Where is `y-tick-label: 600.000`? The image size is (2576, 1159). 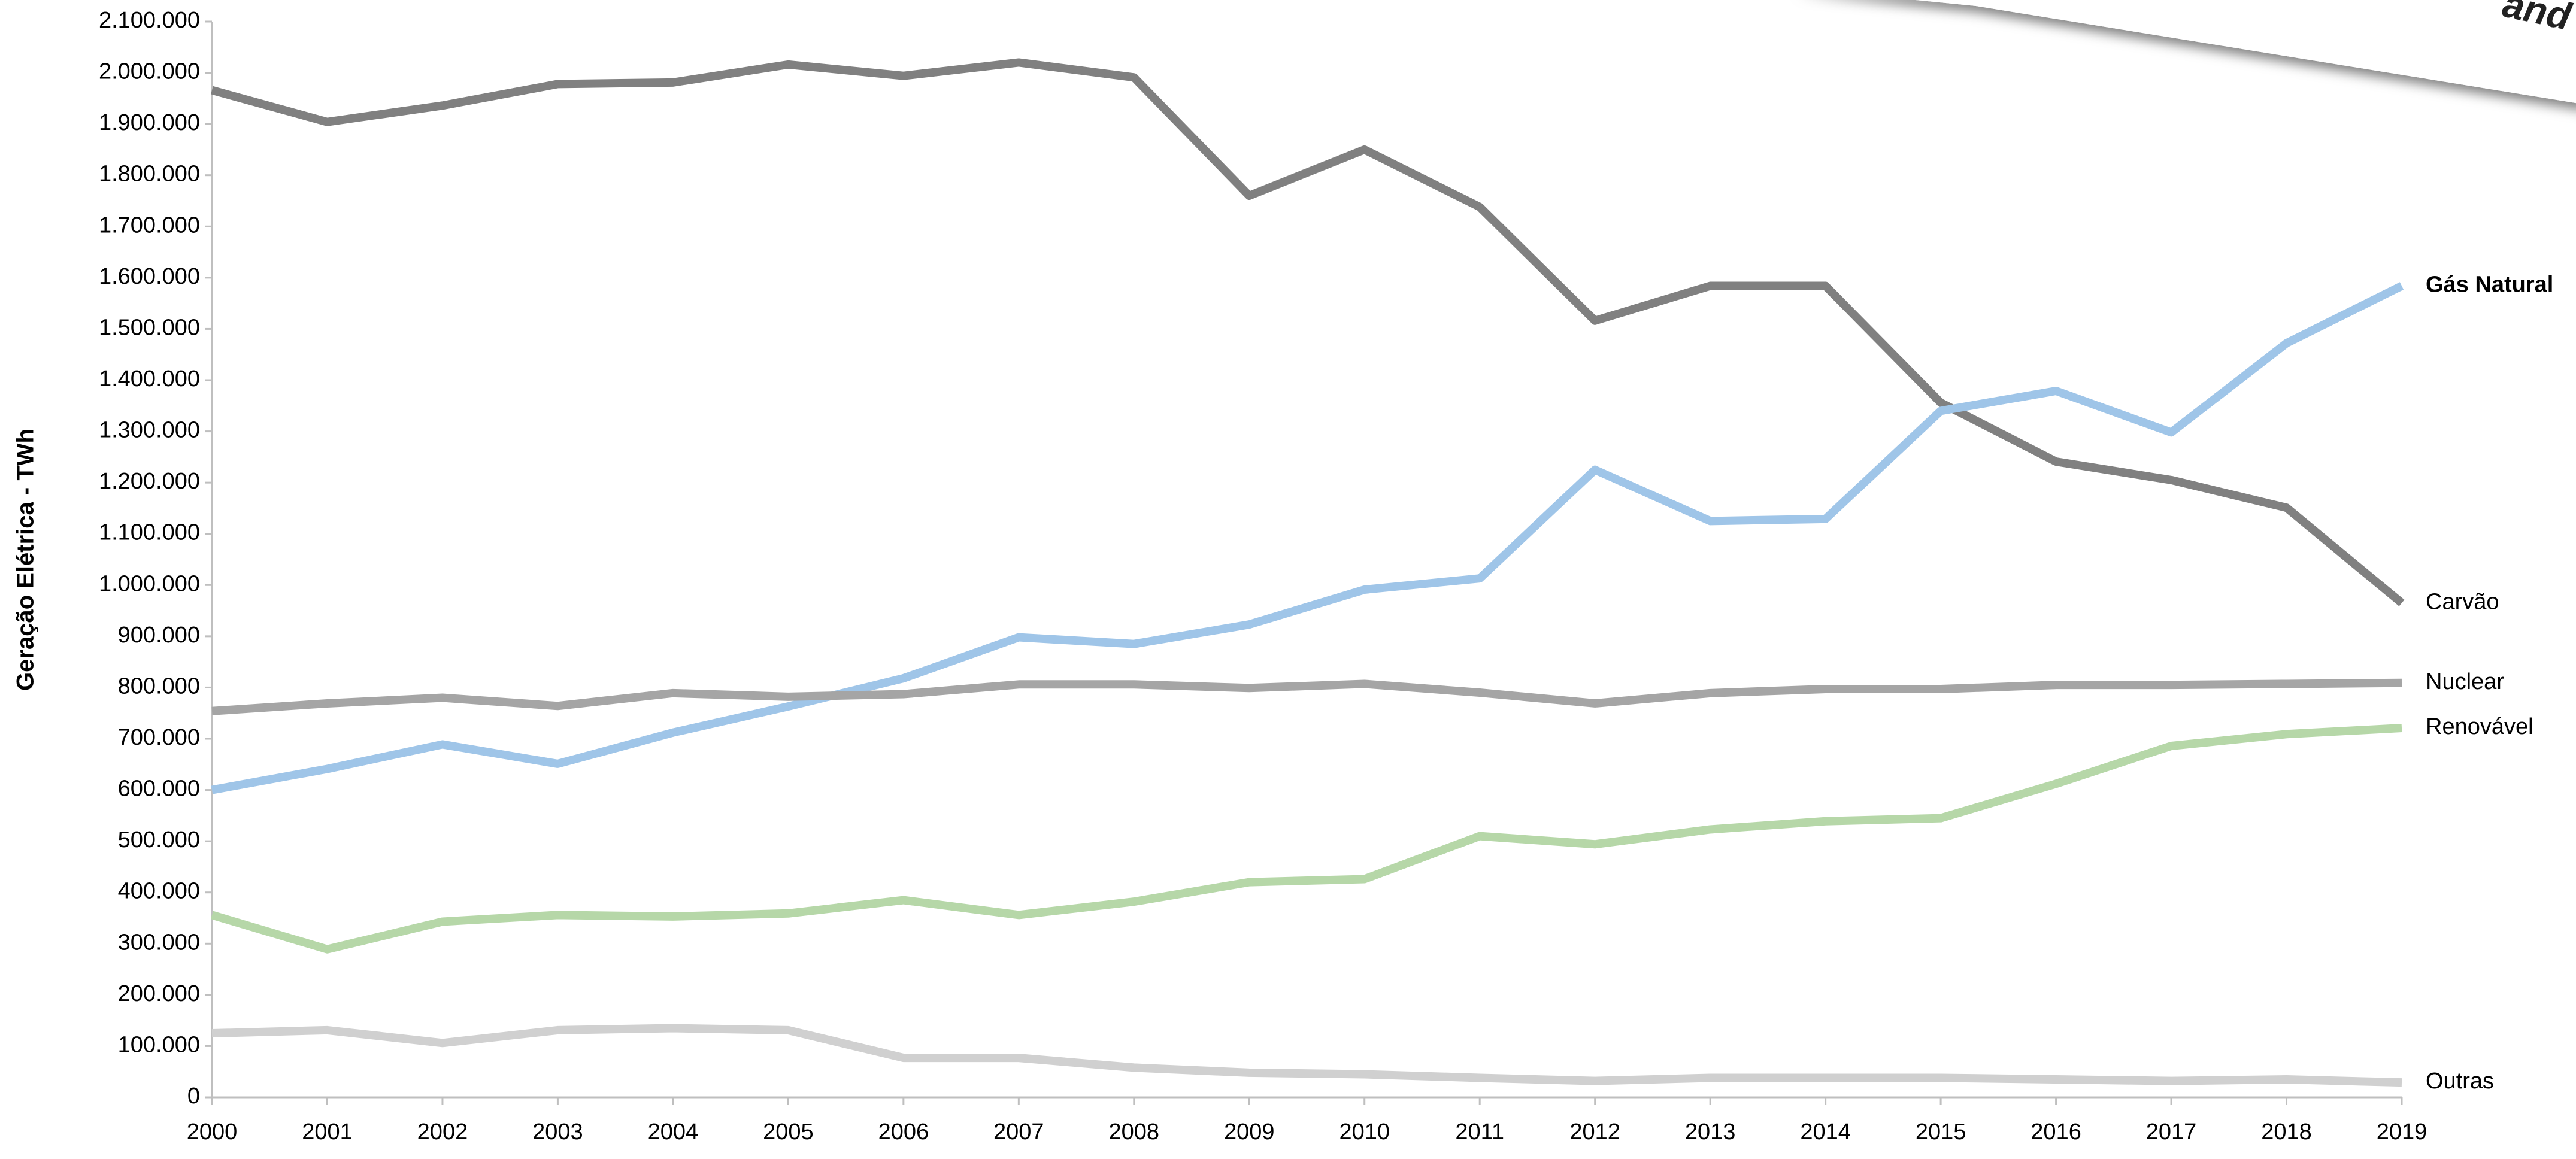
y-tick-label: 600.000 is located at coordinates (159, 789).